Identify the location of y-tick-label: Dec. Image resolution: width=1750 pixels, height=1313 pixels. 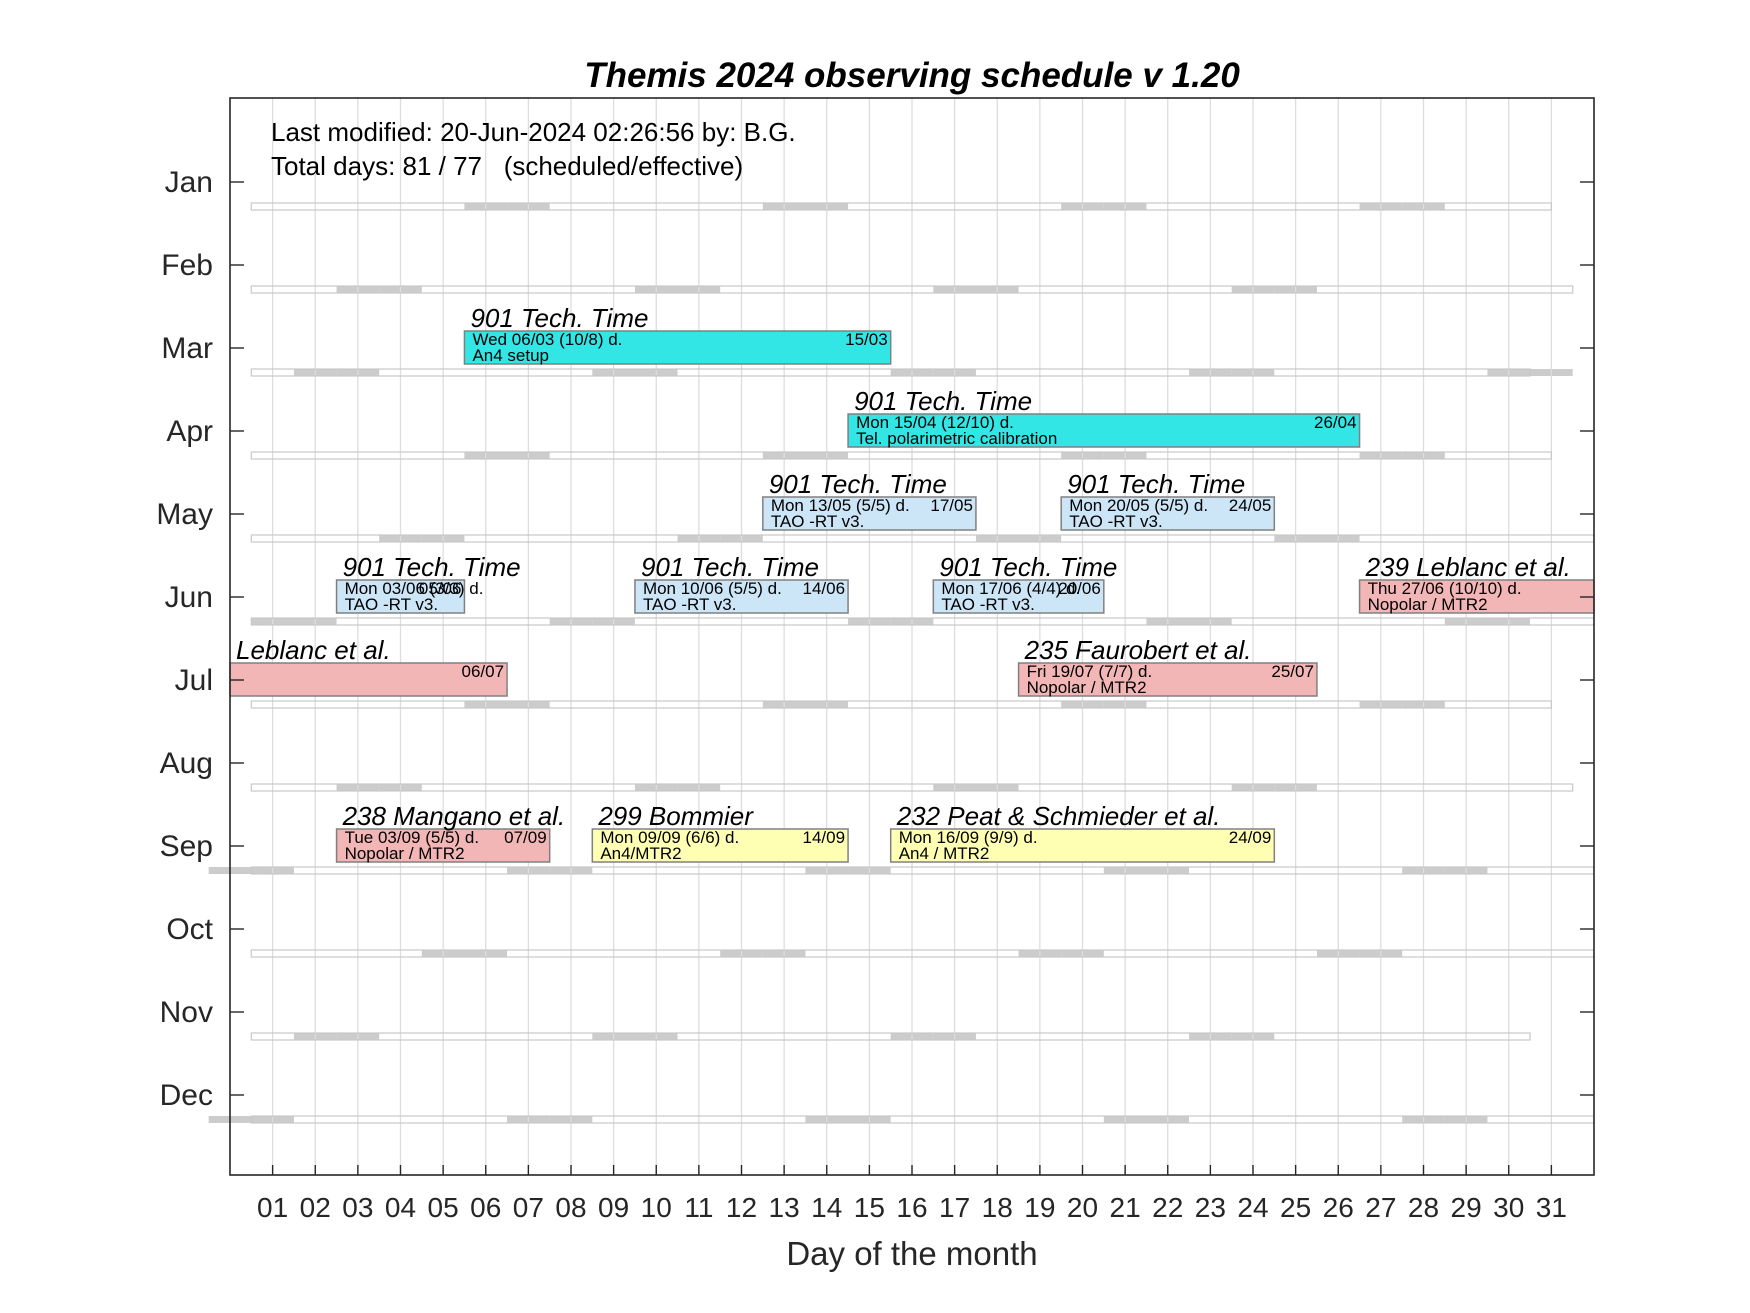
(186, 1095).